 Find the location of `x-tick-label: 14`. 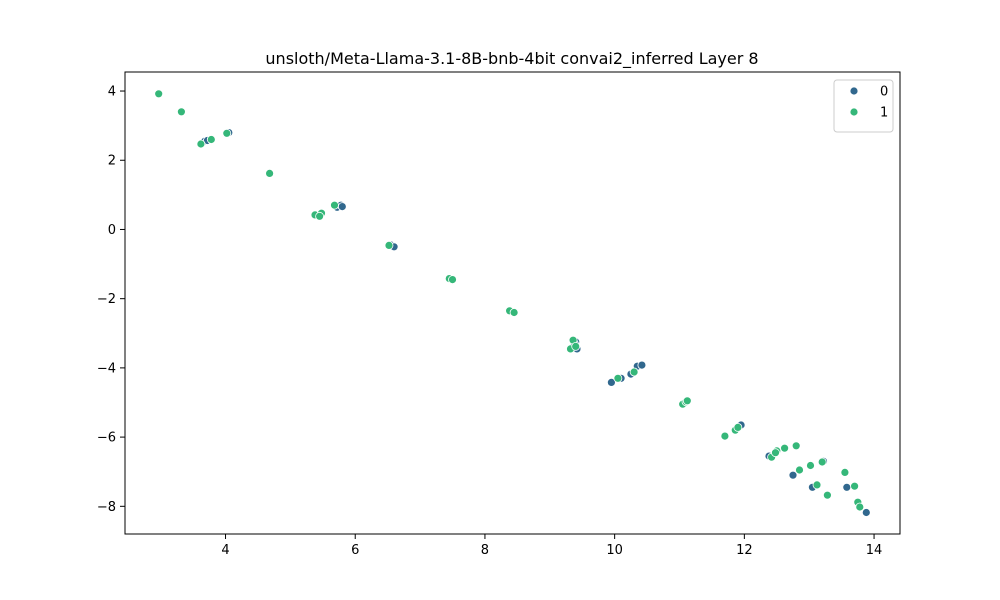

x-tick-label: 14 is located at coordinates (874, 550).